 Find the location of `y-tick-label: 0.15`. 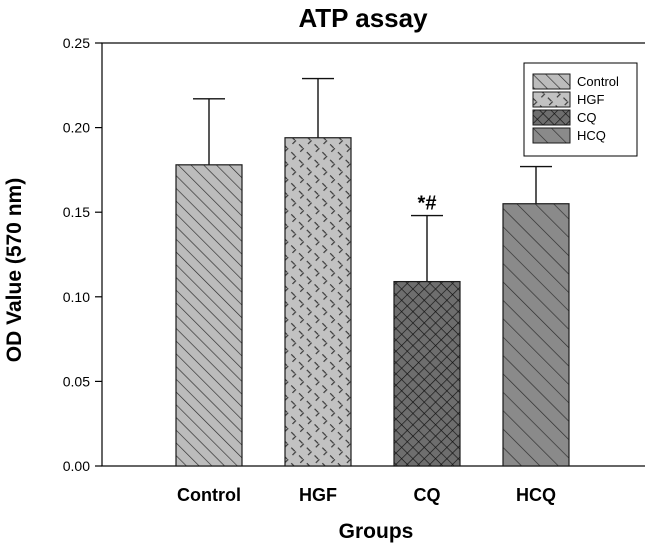

y-tick-label: 0.15 is located at coordinates (76, 212).